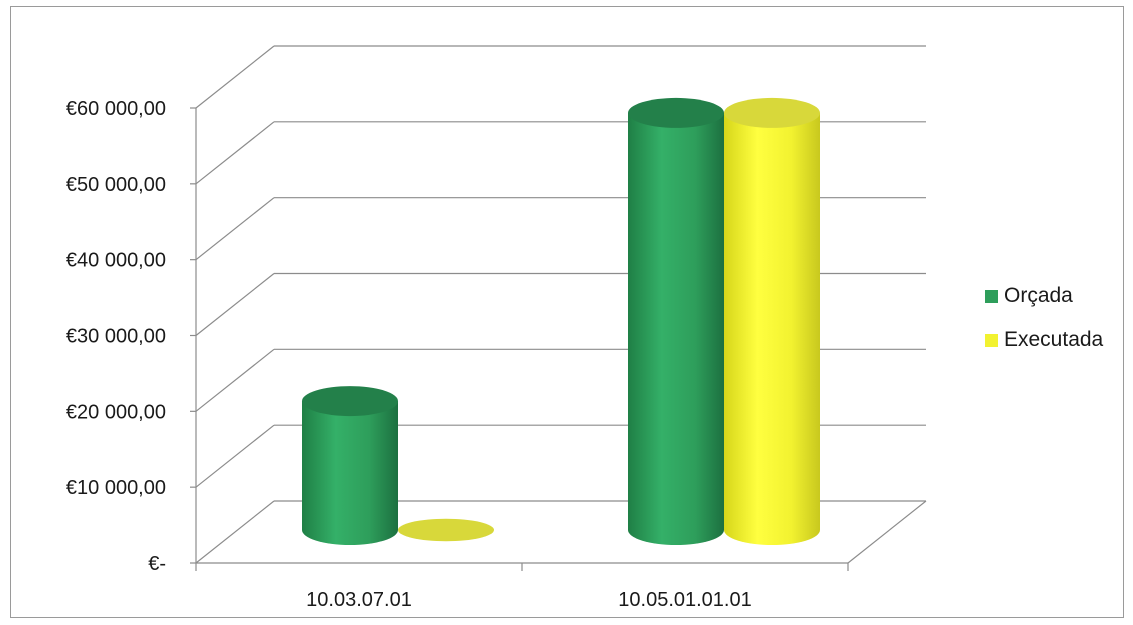 The height and width of the screenshot is (625, 1133). What do you see at coordinates (991, 296) in the screenshot?
I see `legend-swatch-orcada` at bounding box center [991, 296].